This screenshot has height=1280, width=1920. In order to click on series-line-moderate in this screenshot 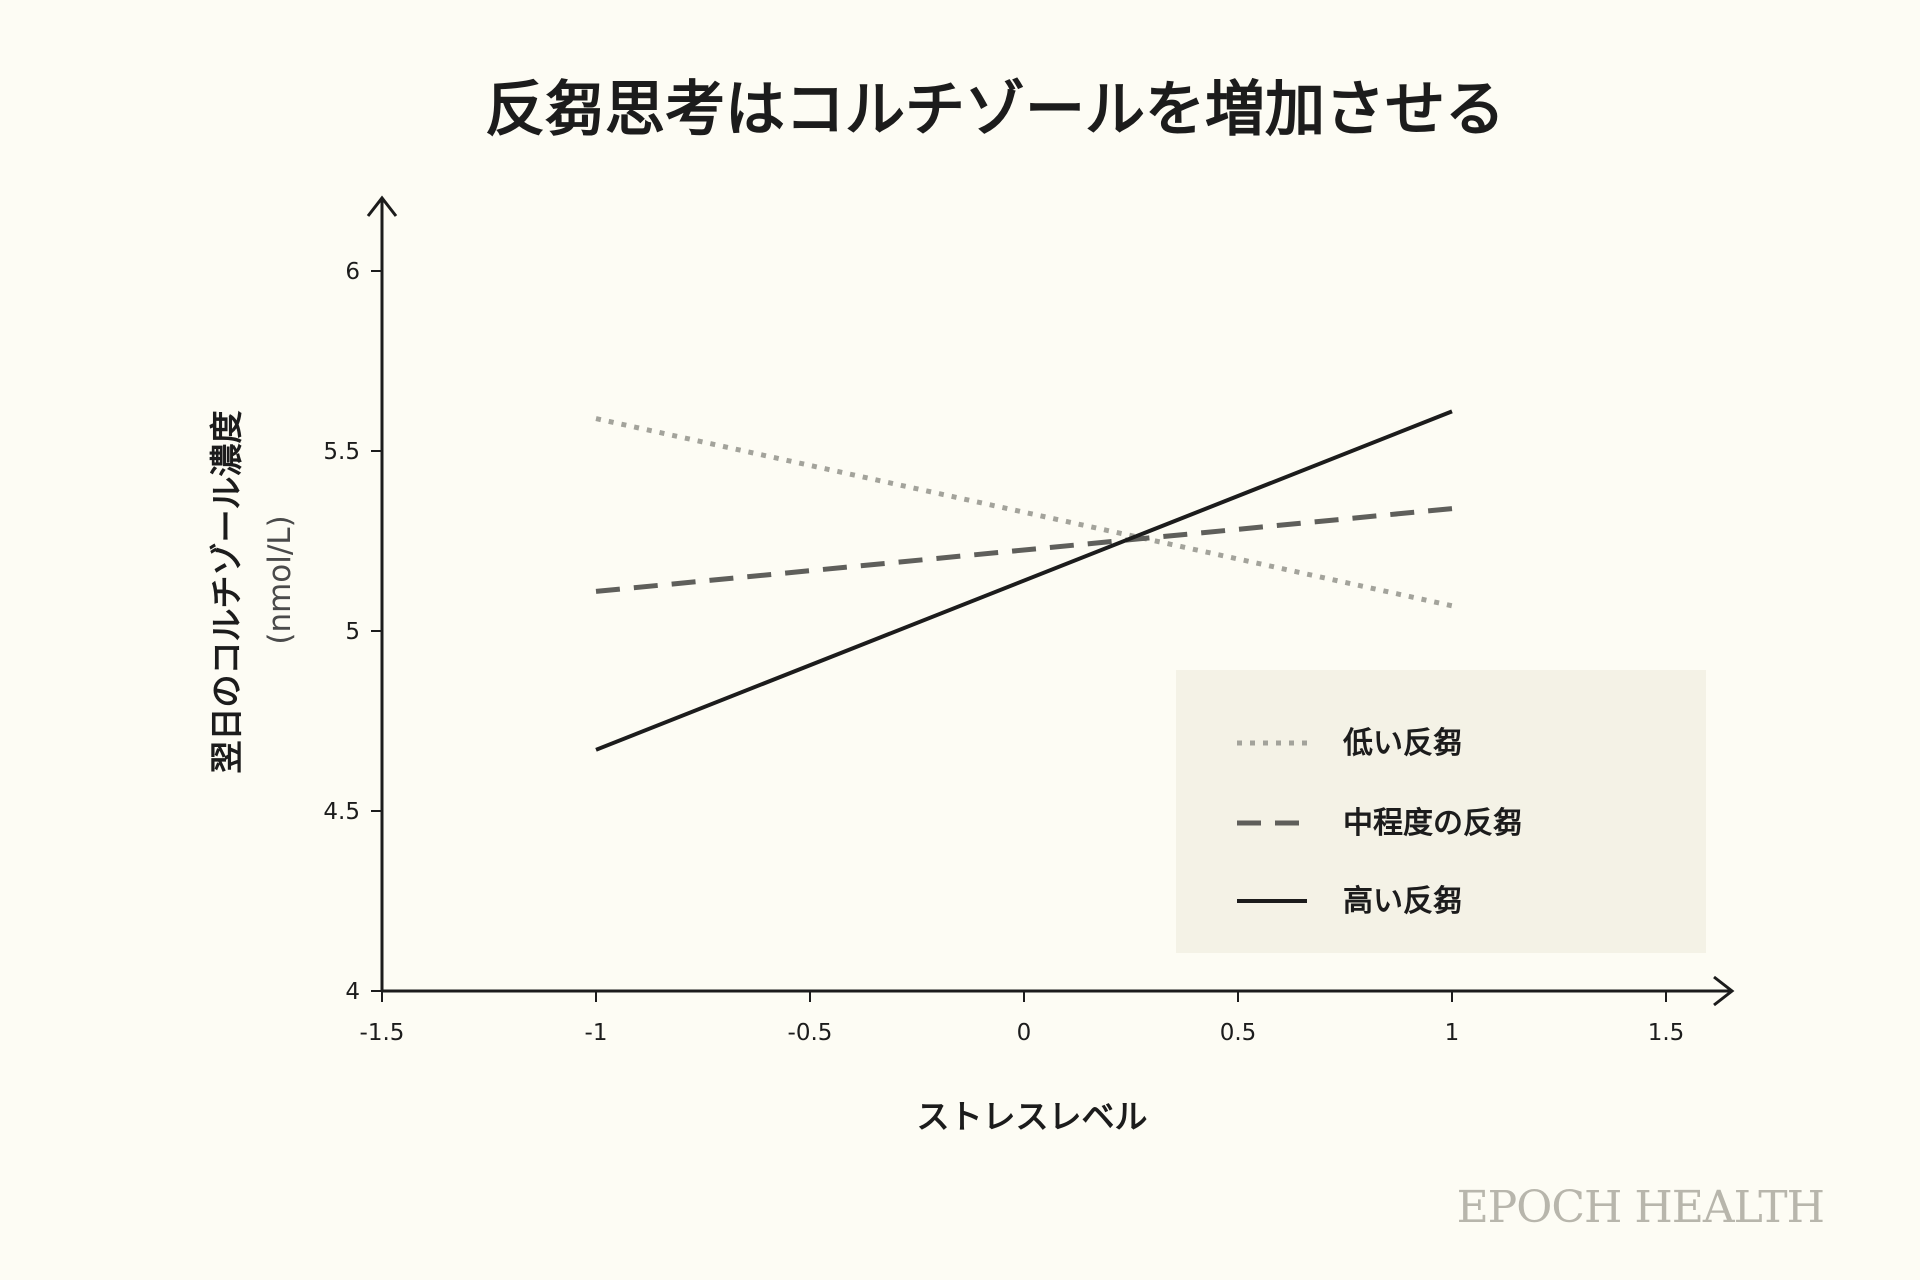, I will do `click(1024, 550)`.